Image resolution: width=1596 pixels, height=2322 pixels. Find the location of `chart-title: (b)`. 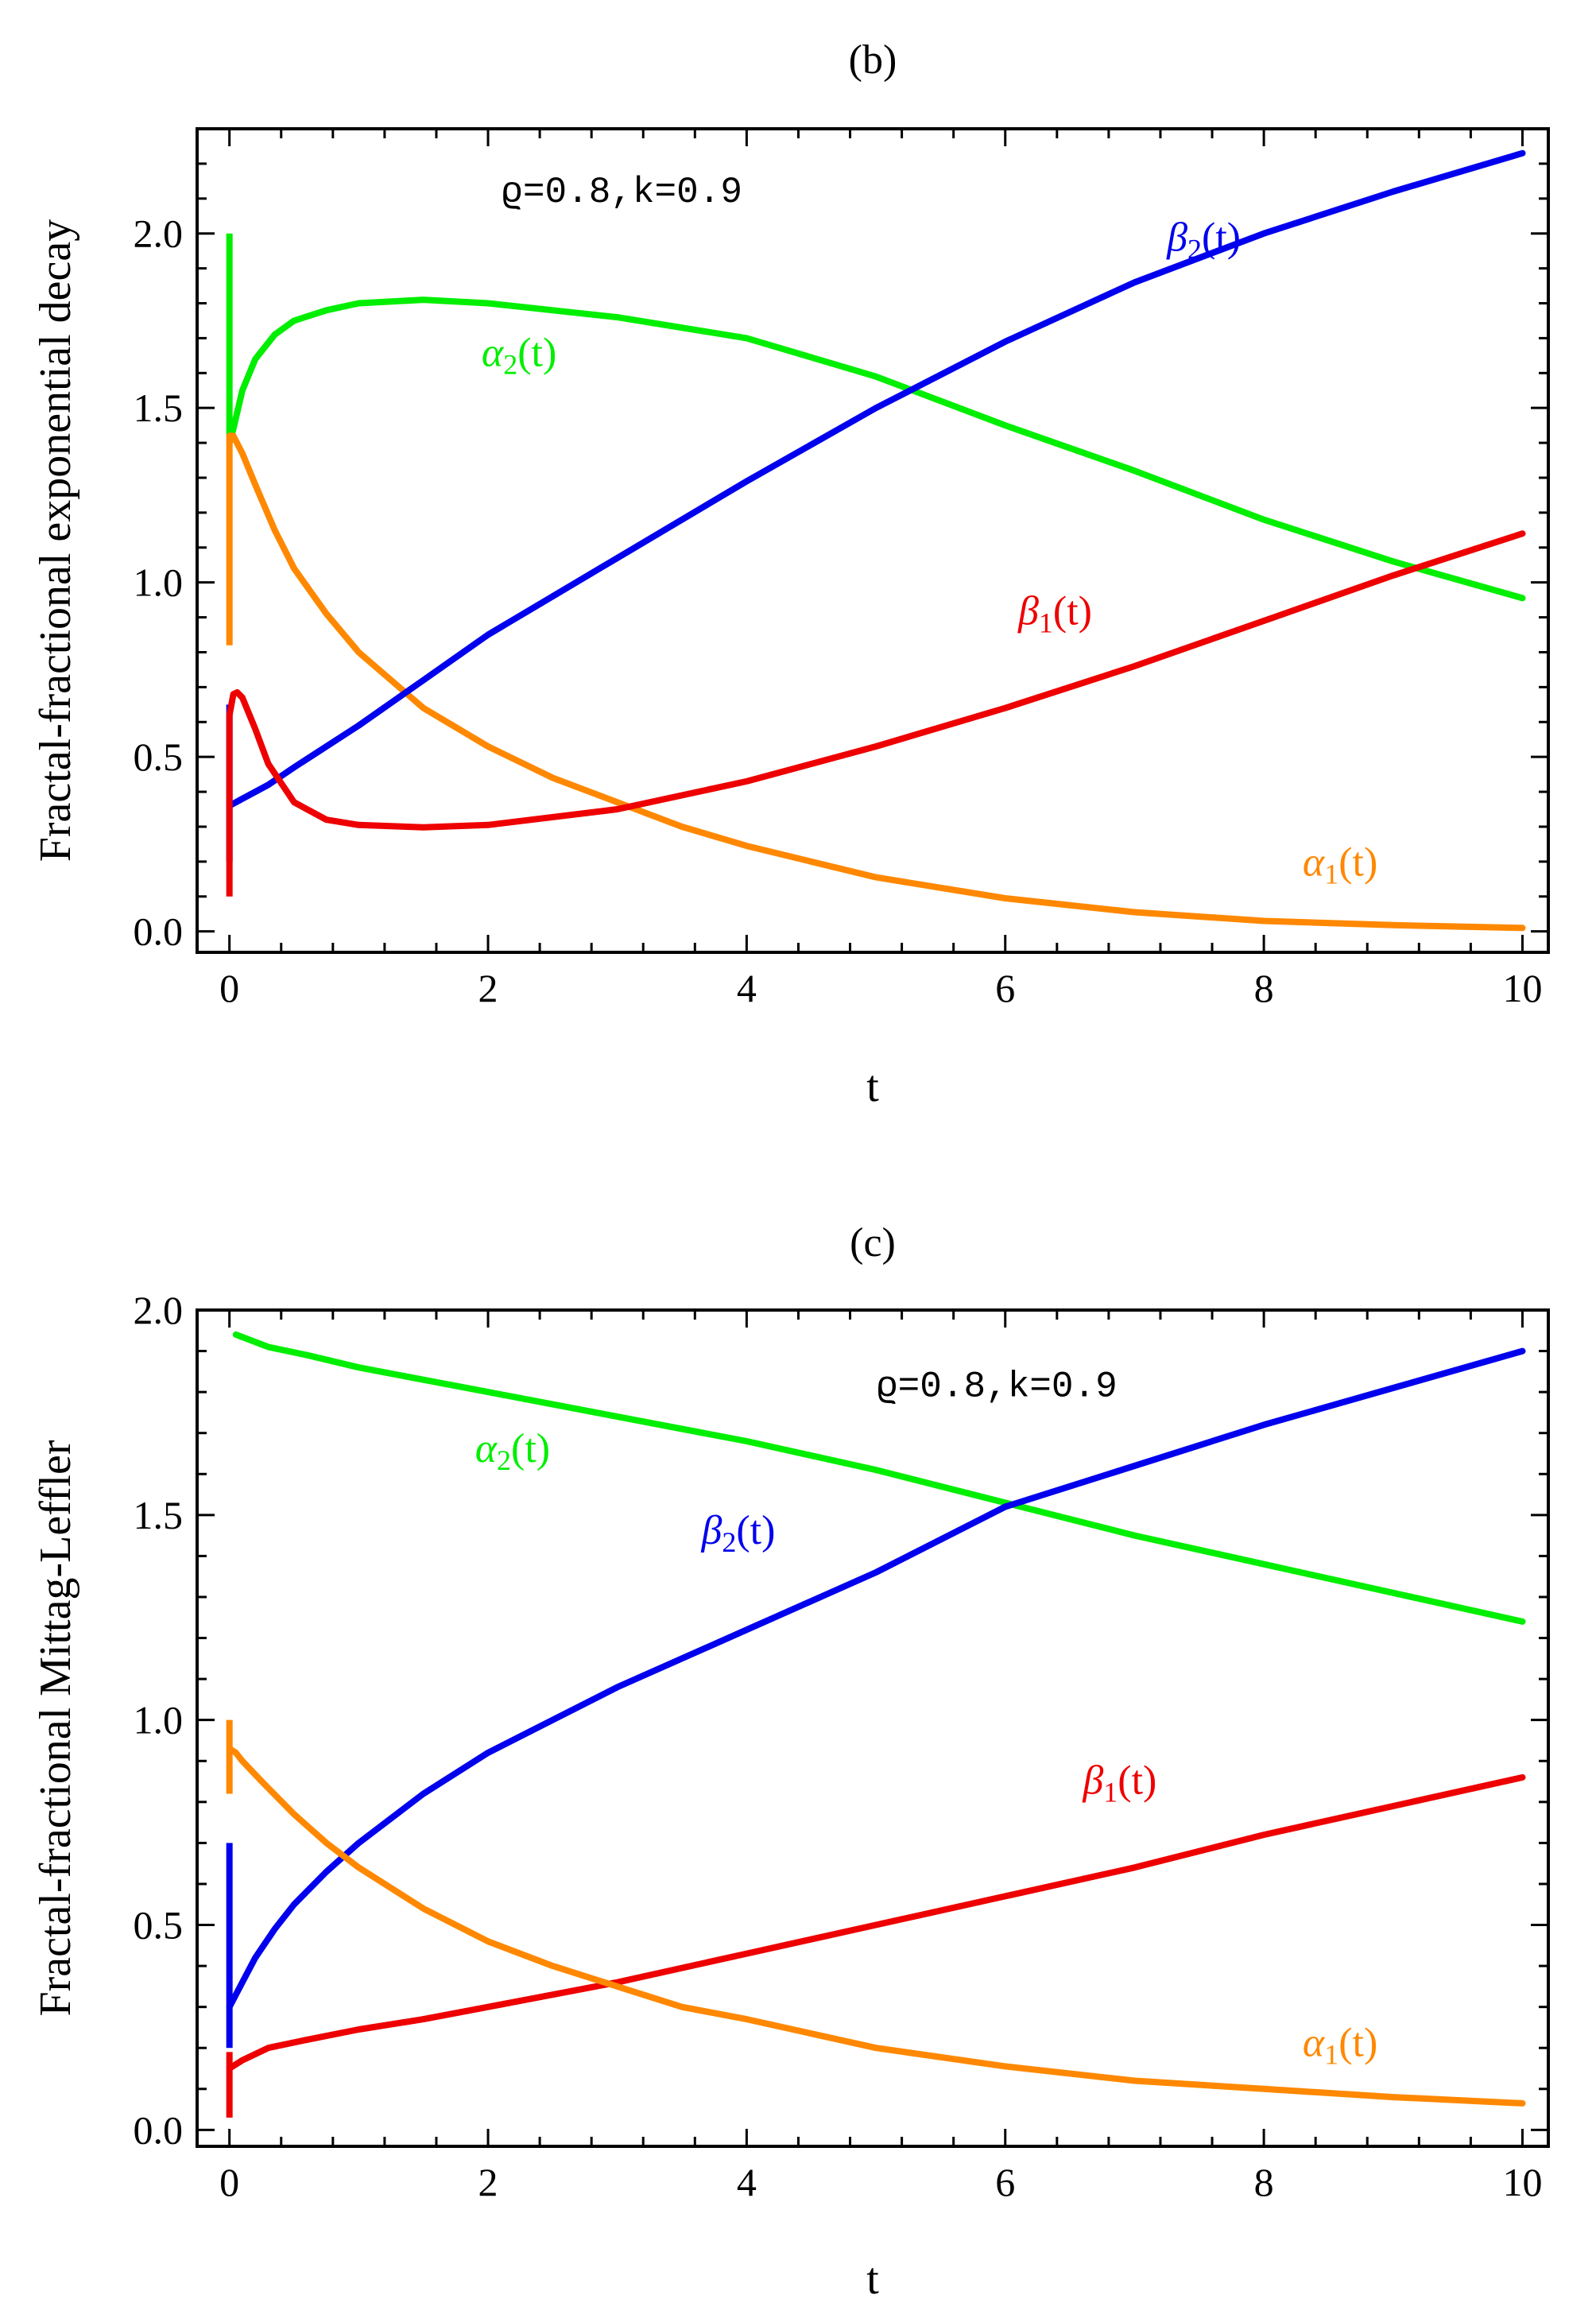

chart-title: (b) is located at coordinates (873, 60).